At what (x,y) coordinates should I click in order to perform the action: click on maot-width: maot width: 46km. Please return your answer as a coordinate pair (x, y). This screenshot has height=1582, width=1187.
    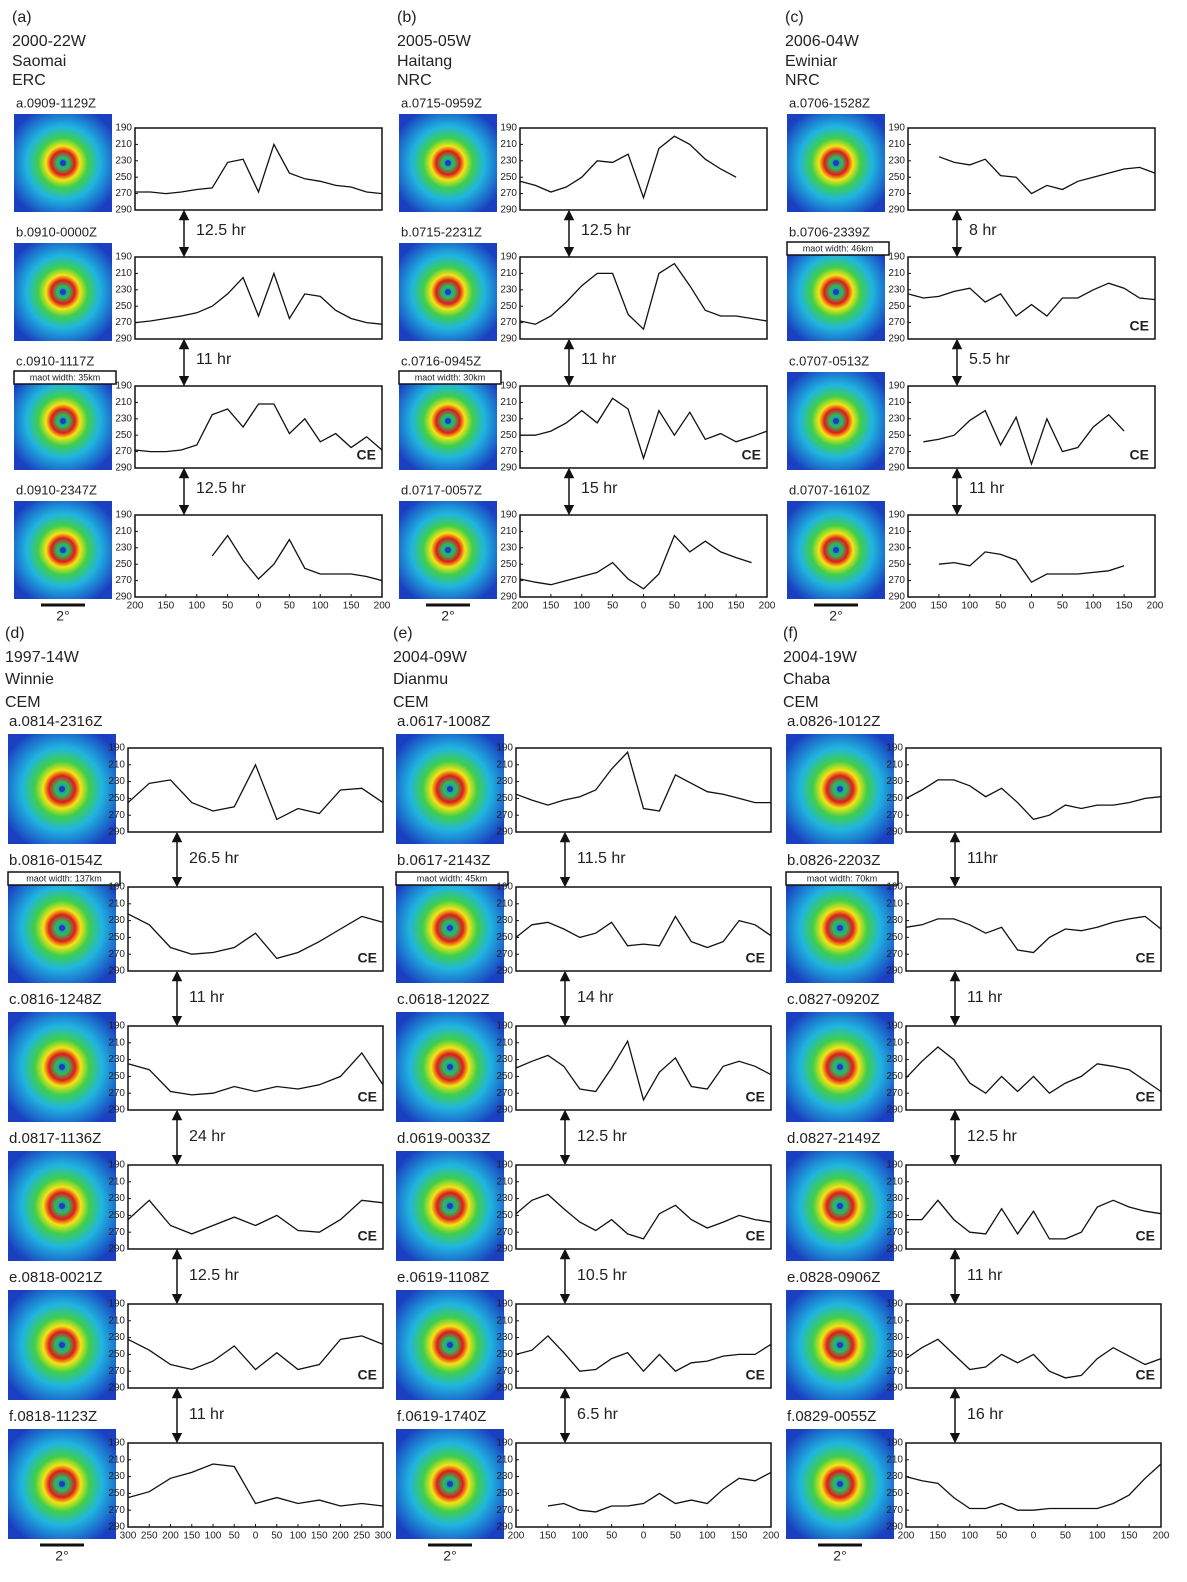
    Looking at the image, I should click on (838, 248).